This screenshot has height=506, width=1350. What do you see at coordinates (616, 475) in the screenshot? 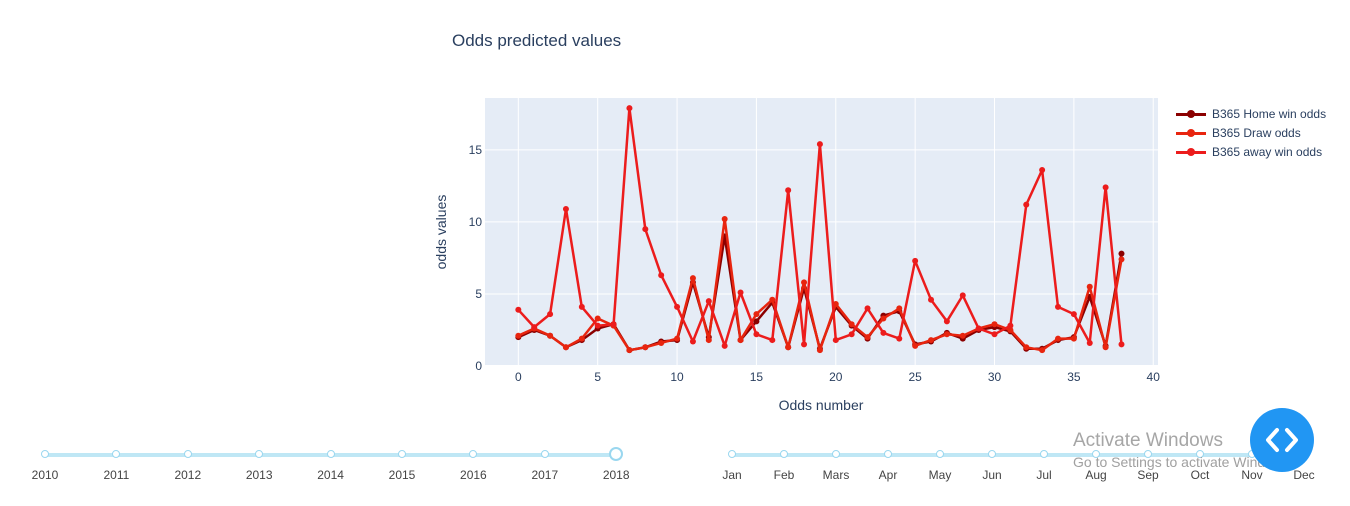
I see `year-slider-label: 2018` at bounding box center [616, 475].